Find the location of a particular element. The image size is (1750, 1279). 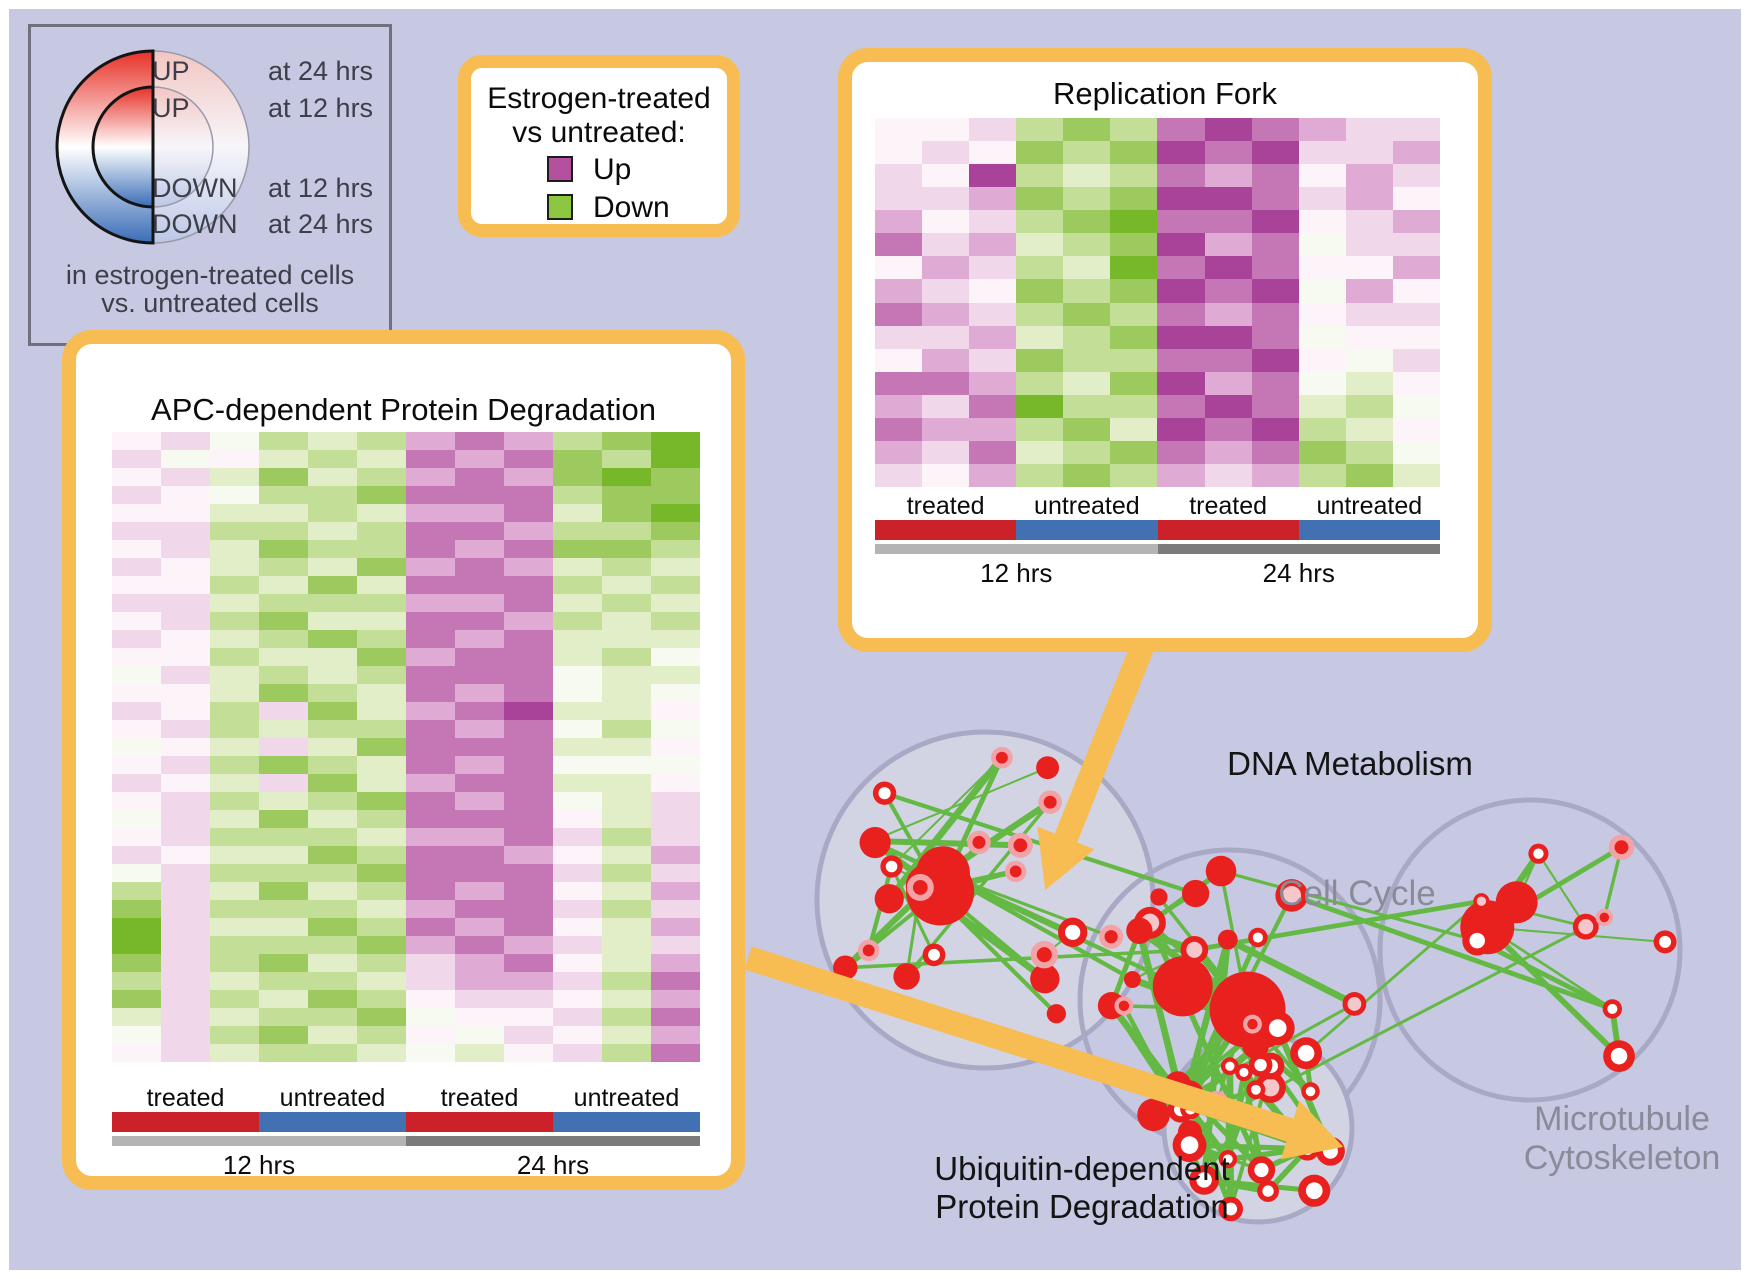

condition-label: untreated is located at coordinates (626, 1098).